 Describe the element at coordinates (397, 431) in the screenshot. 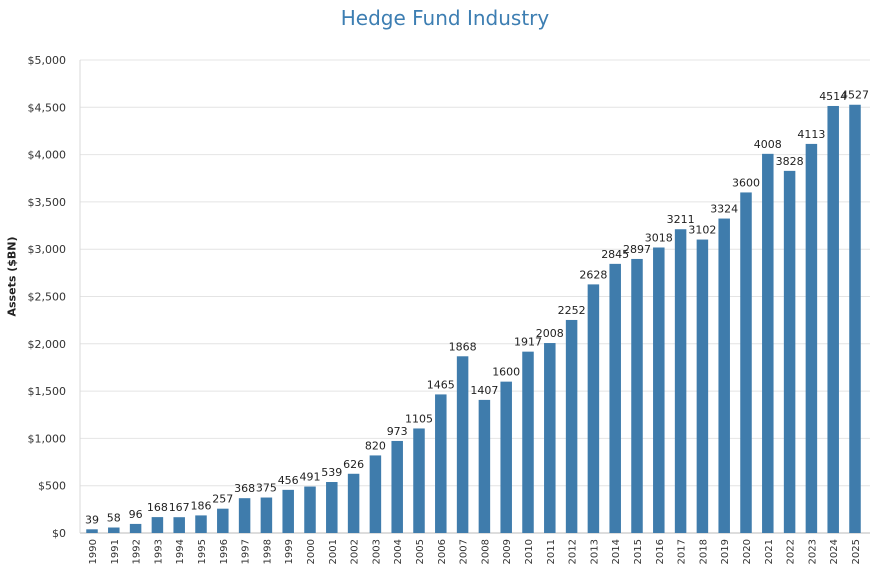

I see `data-label: 973` at that location.